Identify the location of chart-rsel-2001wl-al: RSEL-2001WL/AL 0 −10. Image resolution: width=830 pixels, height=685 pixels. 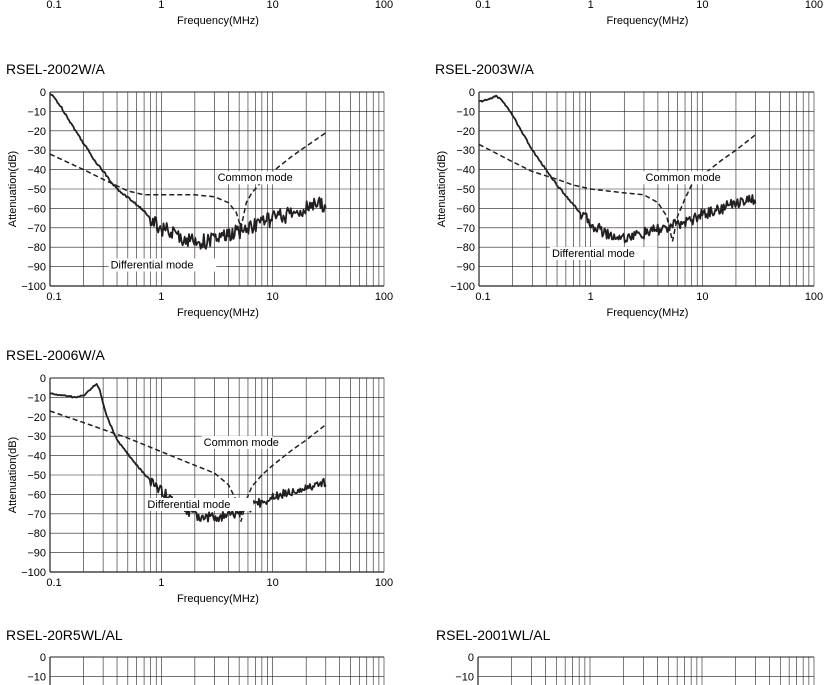
(625, 656).